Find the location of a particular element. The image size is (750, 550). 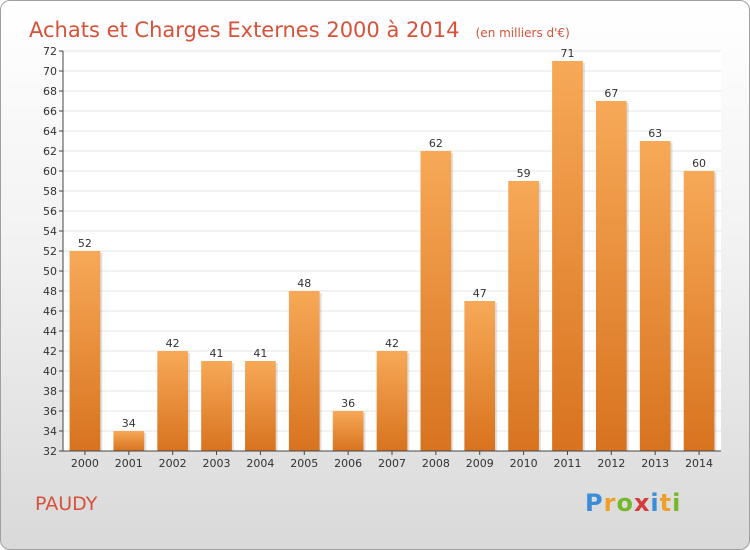

logo-letter: P is located at coordinates (594, 503).